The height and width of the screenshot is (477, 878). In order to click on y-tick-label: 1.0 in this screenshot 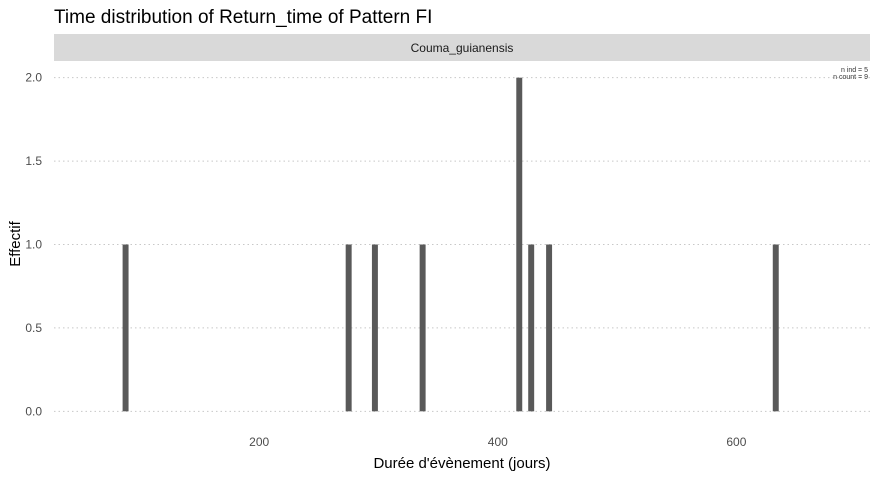, I will do `click(33, 245)`.